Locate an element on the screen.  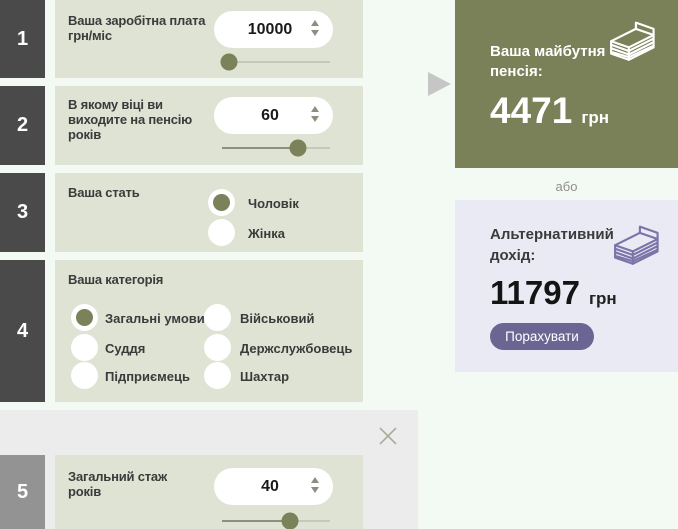
alternative-title-line2: дохід: is located at coordinates (513, 255).